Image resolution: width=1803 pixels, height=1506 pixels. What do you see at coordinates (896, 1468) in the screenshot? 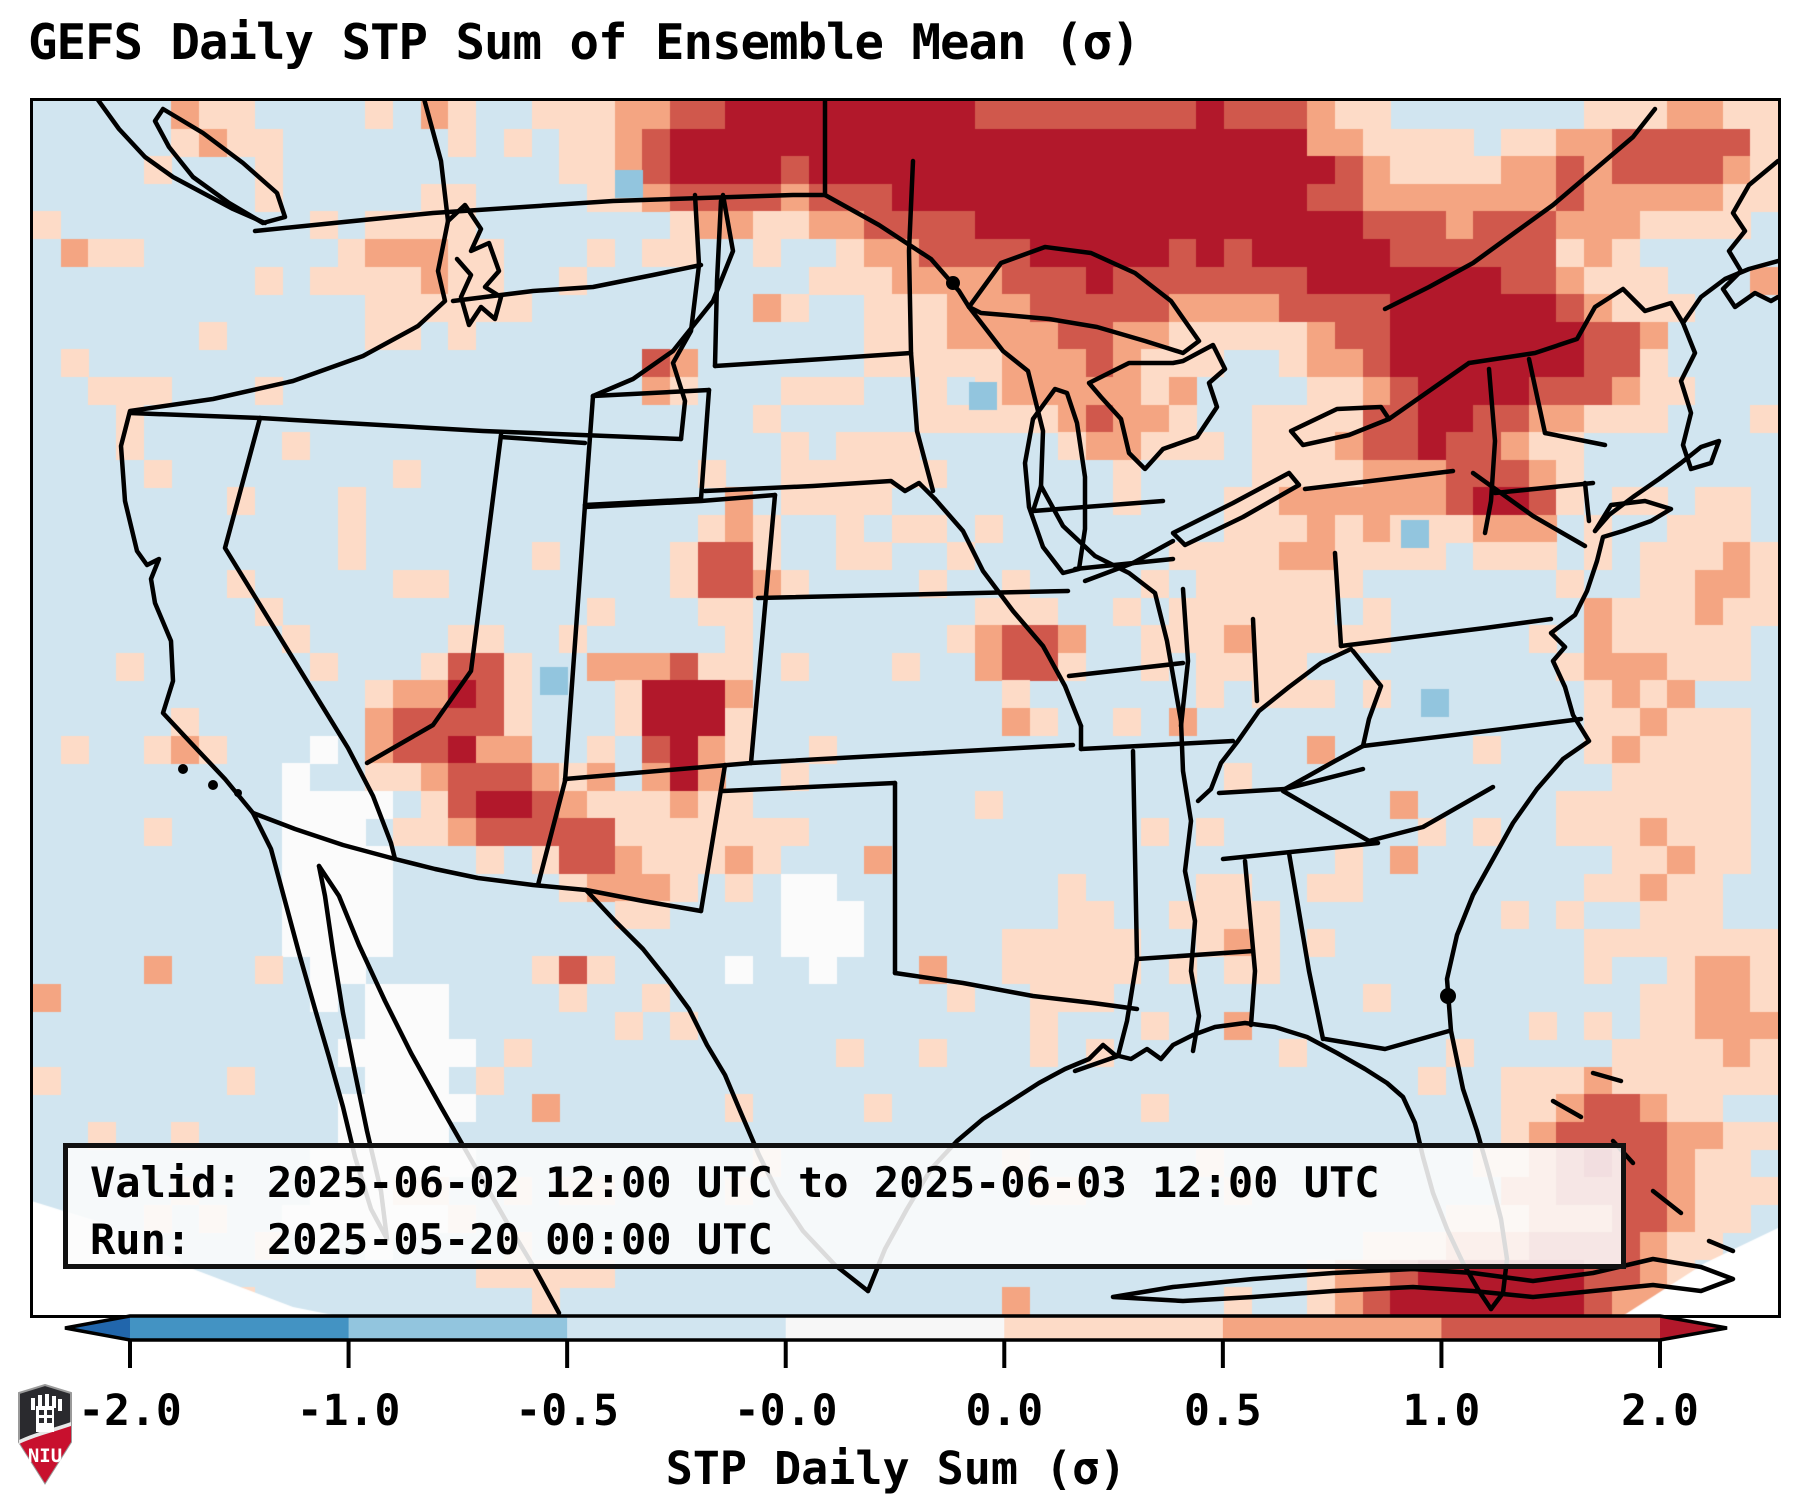
I see `colorbar-axis-label: STP Daily Sum (σ)` at bounding box center [896, 1468].